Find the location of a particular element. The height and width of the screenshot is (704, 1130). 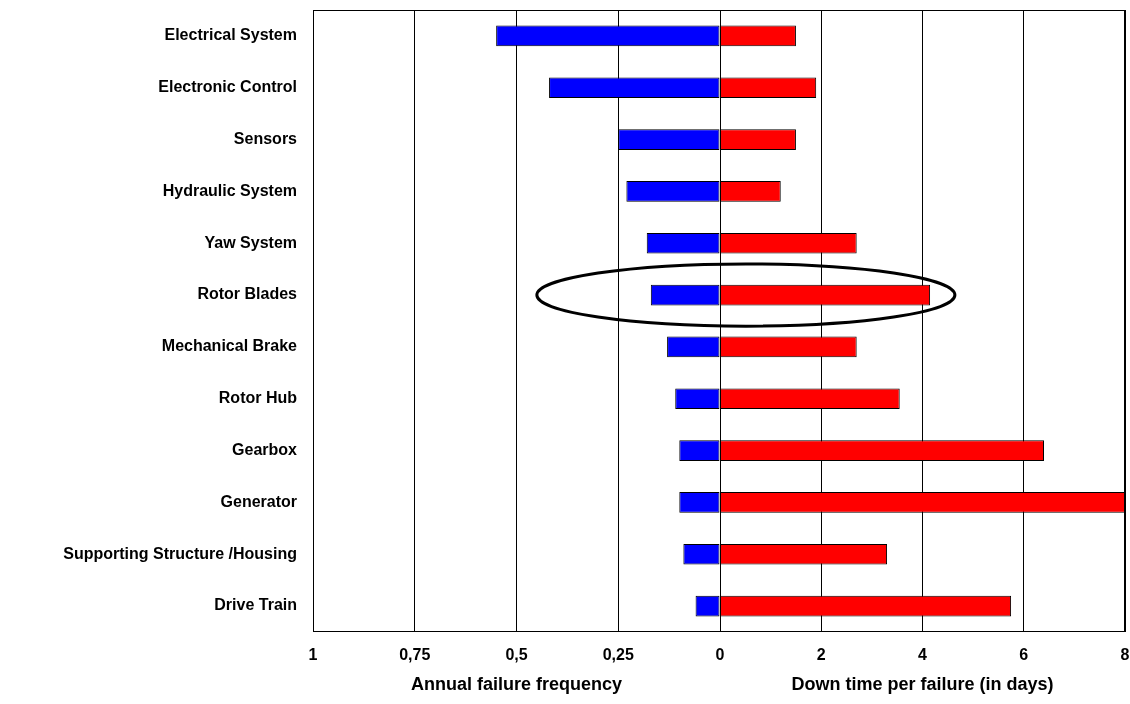

x-tick-label: 2 is located at coordinates (821, 655).